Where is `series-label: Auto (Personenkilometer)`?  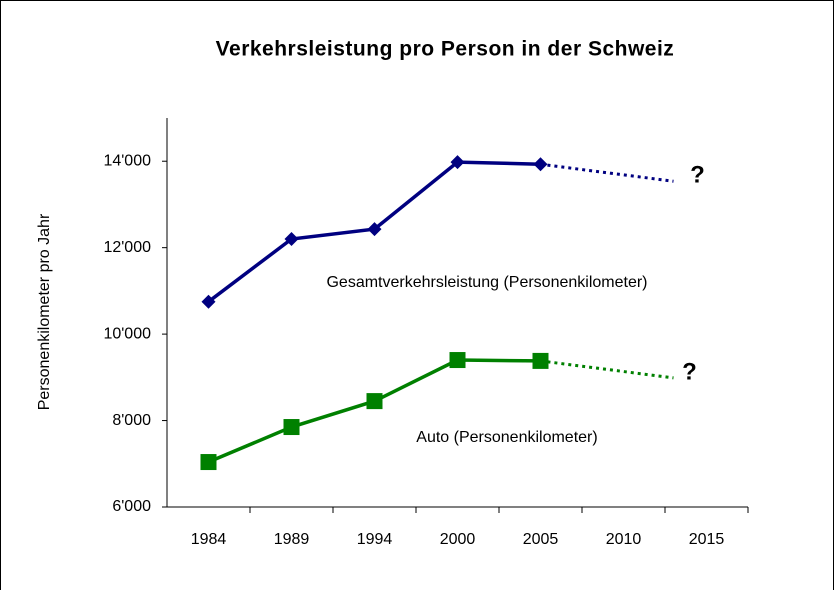
series-label: Auto (Personenkilometer) is located at coordinates (506, 437).